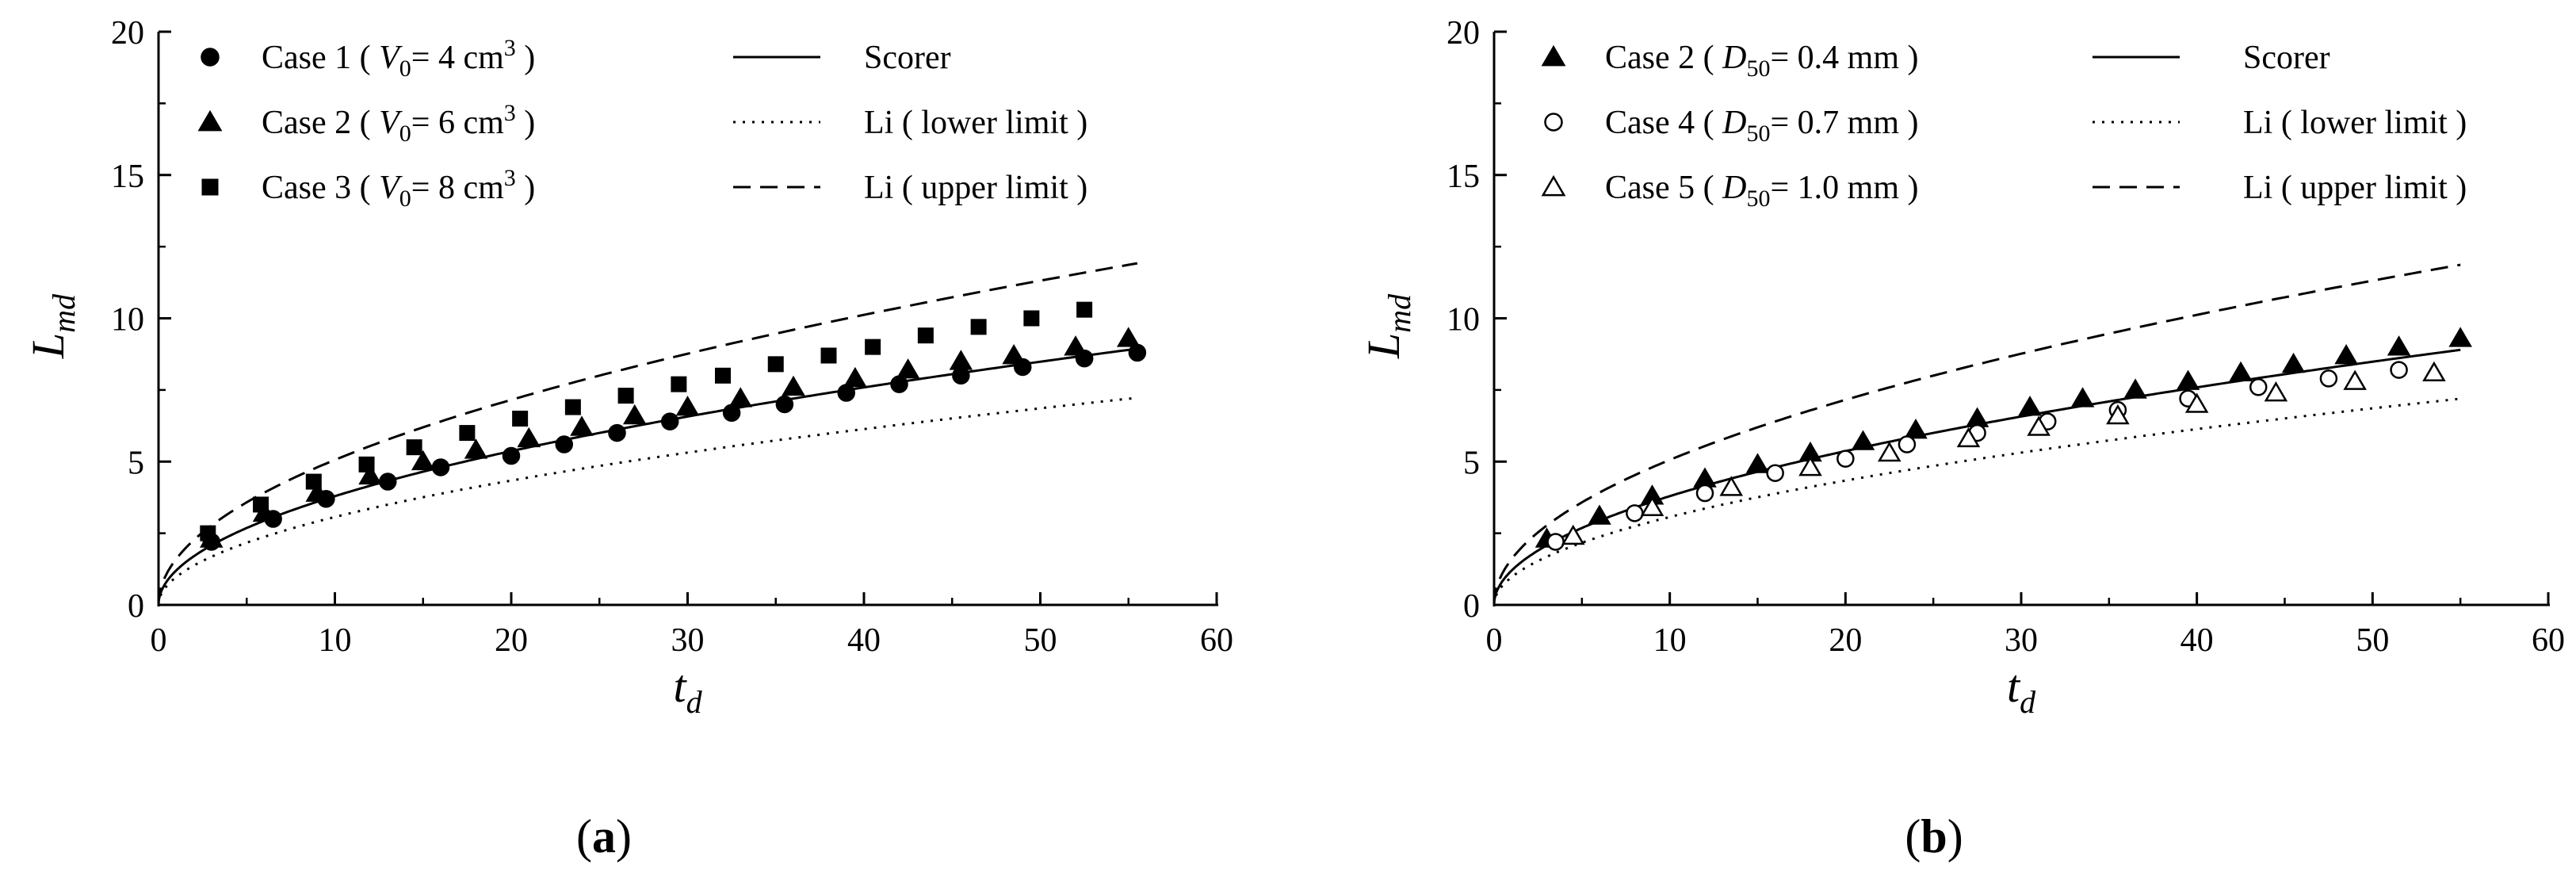 The width and height of the screenshot is (2576, 880). I want to click on legend-variable: D, so click(1734, 188).